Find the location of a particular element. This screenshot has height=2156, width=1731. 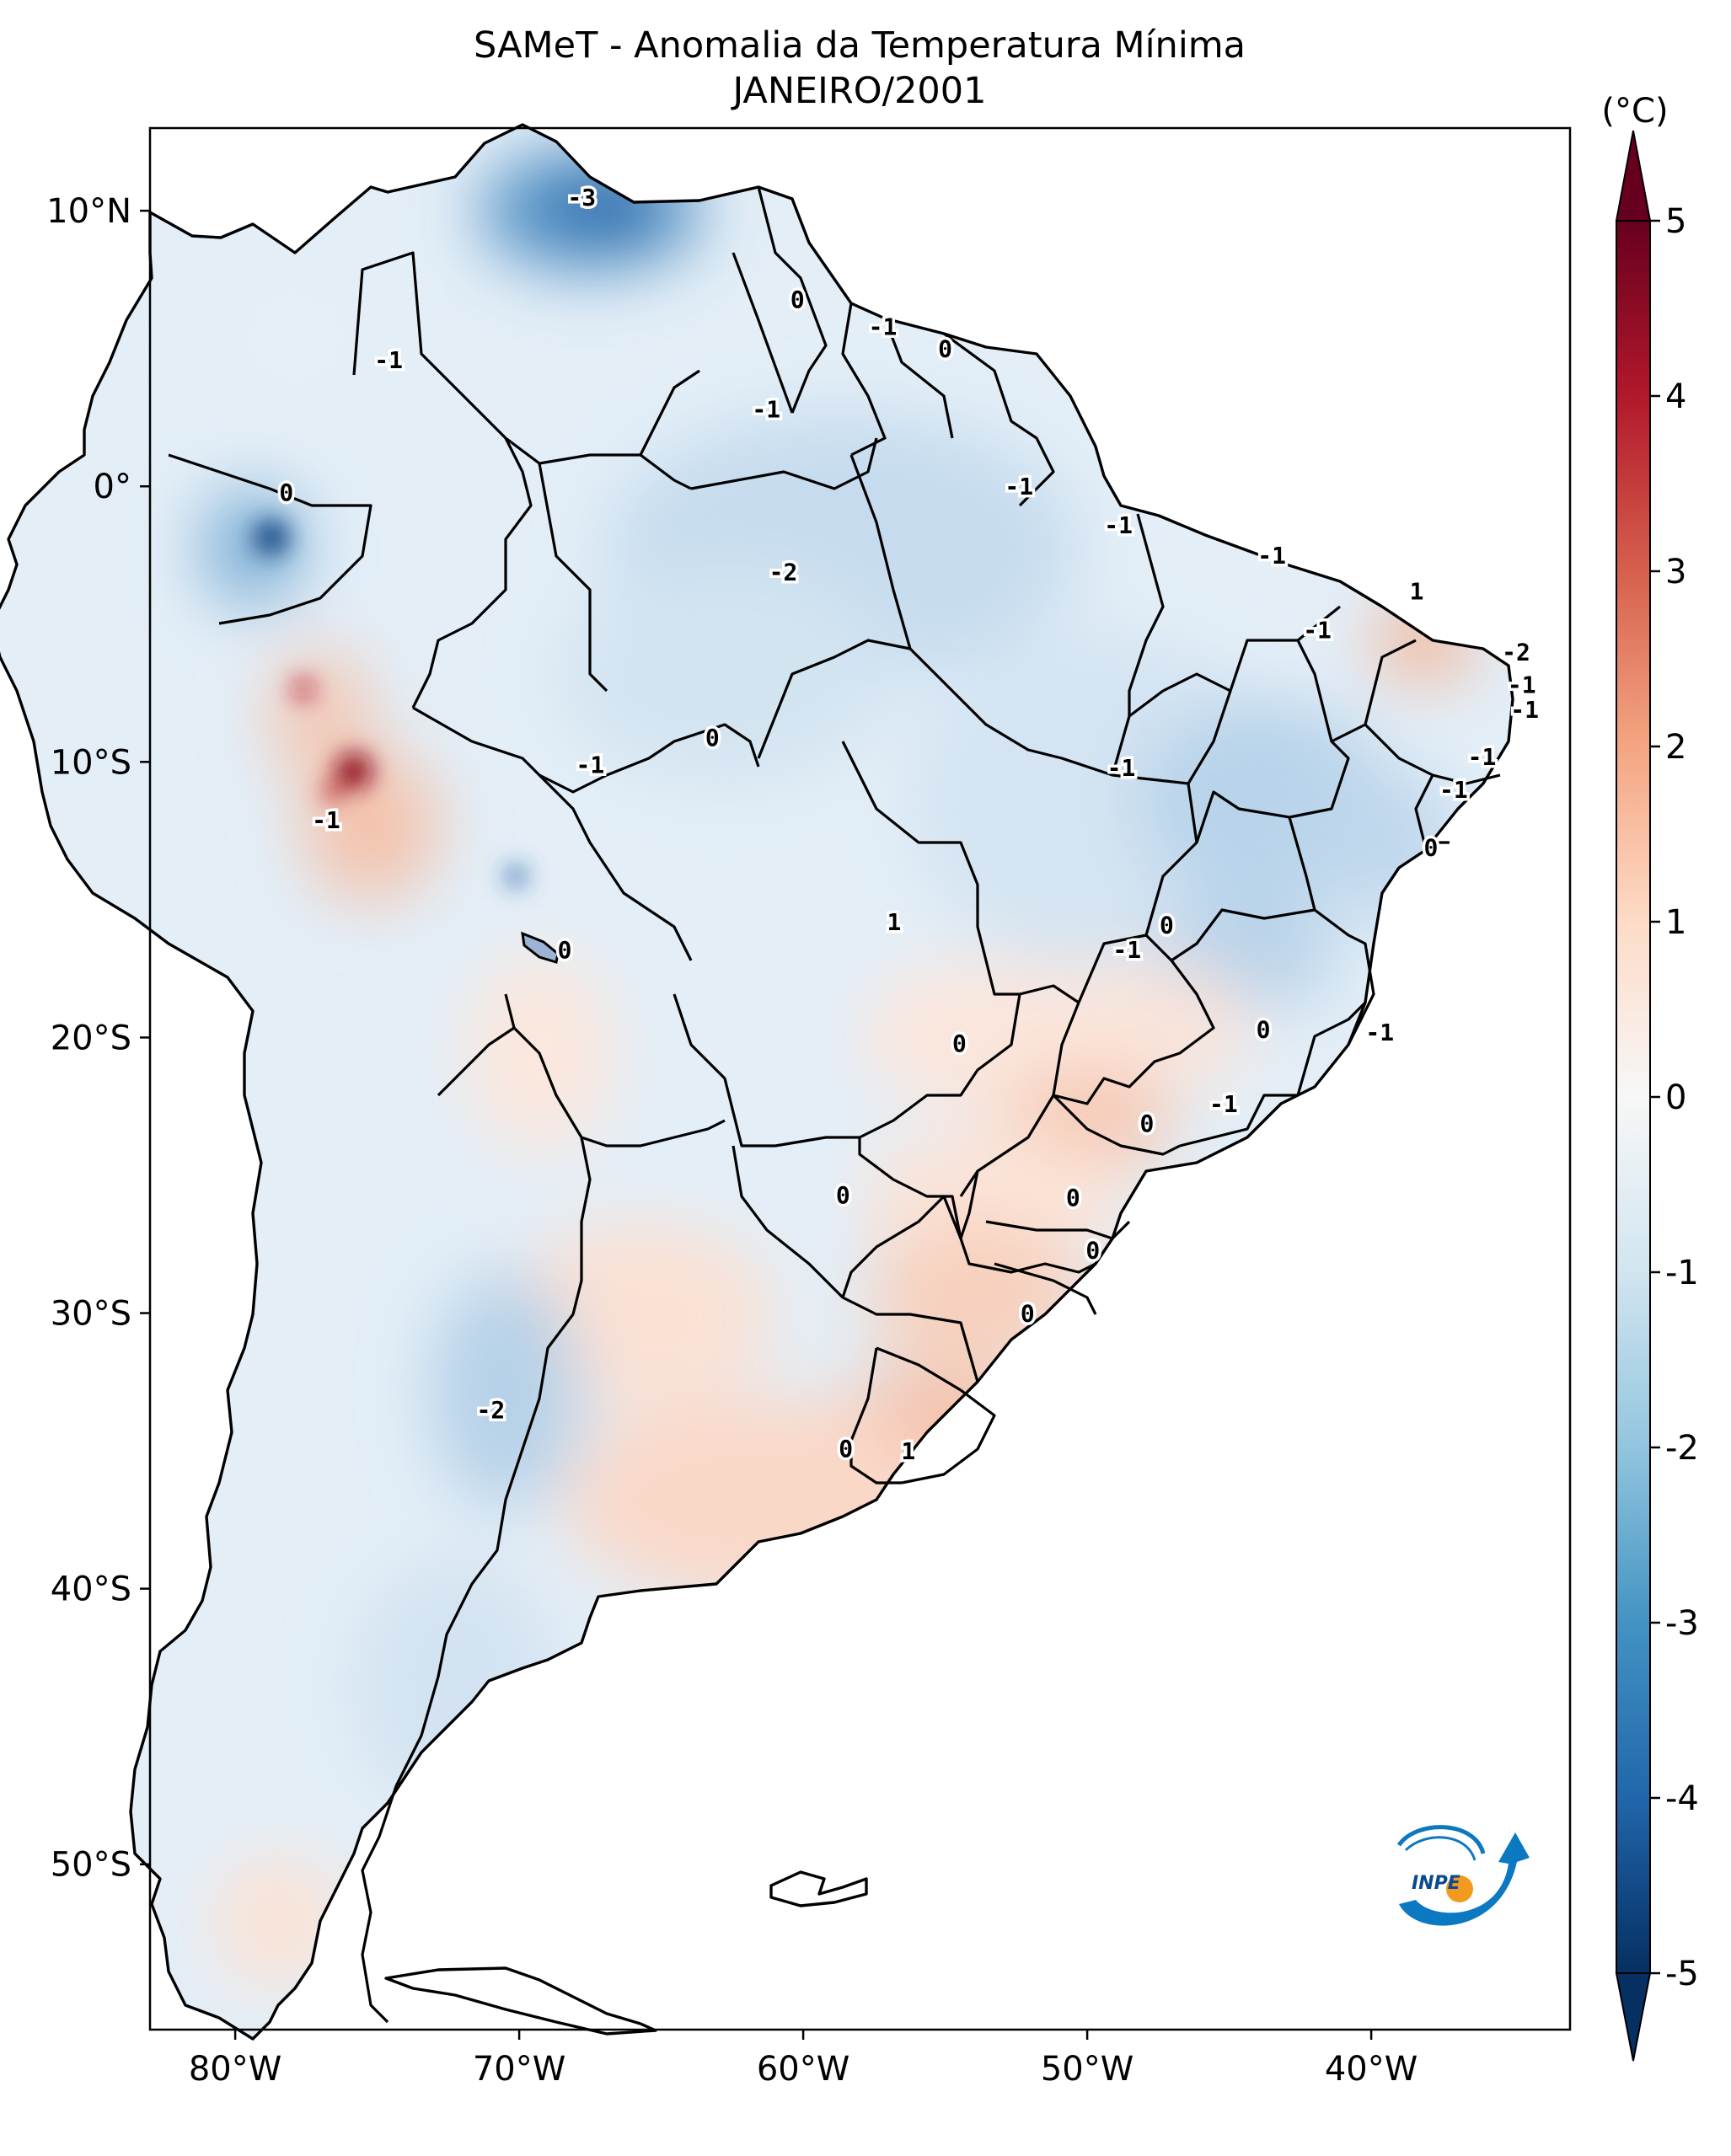

map-subtitle: JANEIRO/2001 is located at coordinates (859, 91).